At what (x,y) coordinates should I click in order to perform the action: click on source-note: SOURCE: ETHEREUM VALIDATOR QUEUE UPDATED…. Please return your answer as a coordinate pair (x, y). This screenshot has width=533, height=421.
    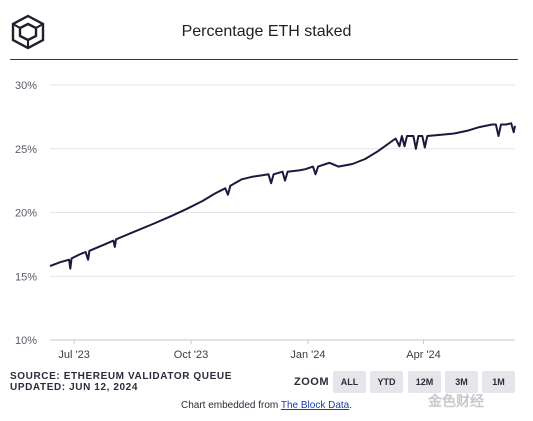
    Looking at the image, I should click on (121, 382).